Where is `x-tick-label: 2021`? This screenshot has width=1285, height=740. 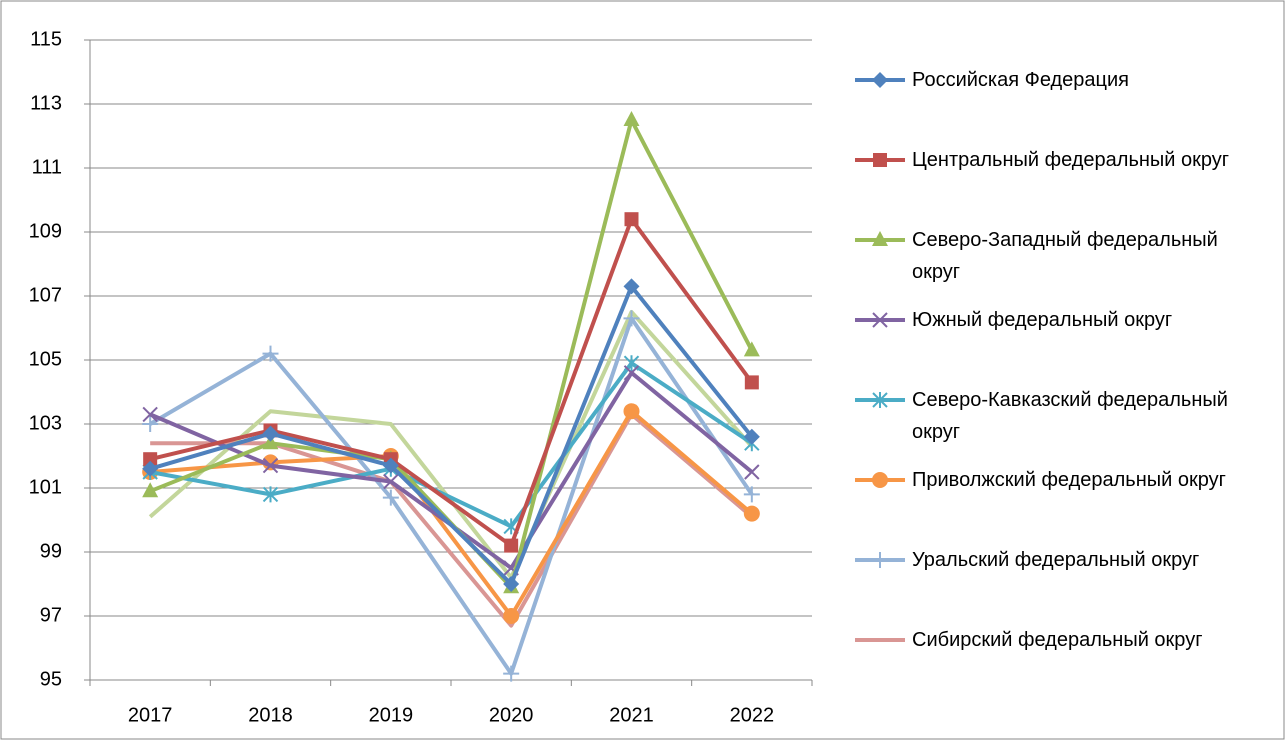
x-tick-label: 2021 is located at coordinates (631, 715).